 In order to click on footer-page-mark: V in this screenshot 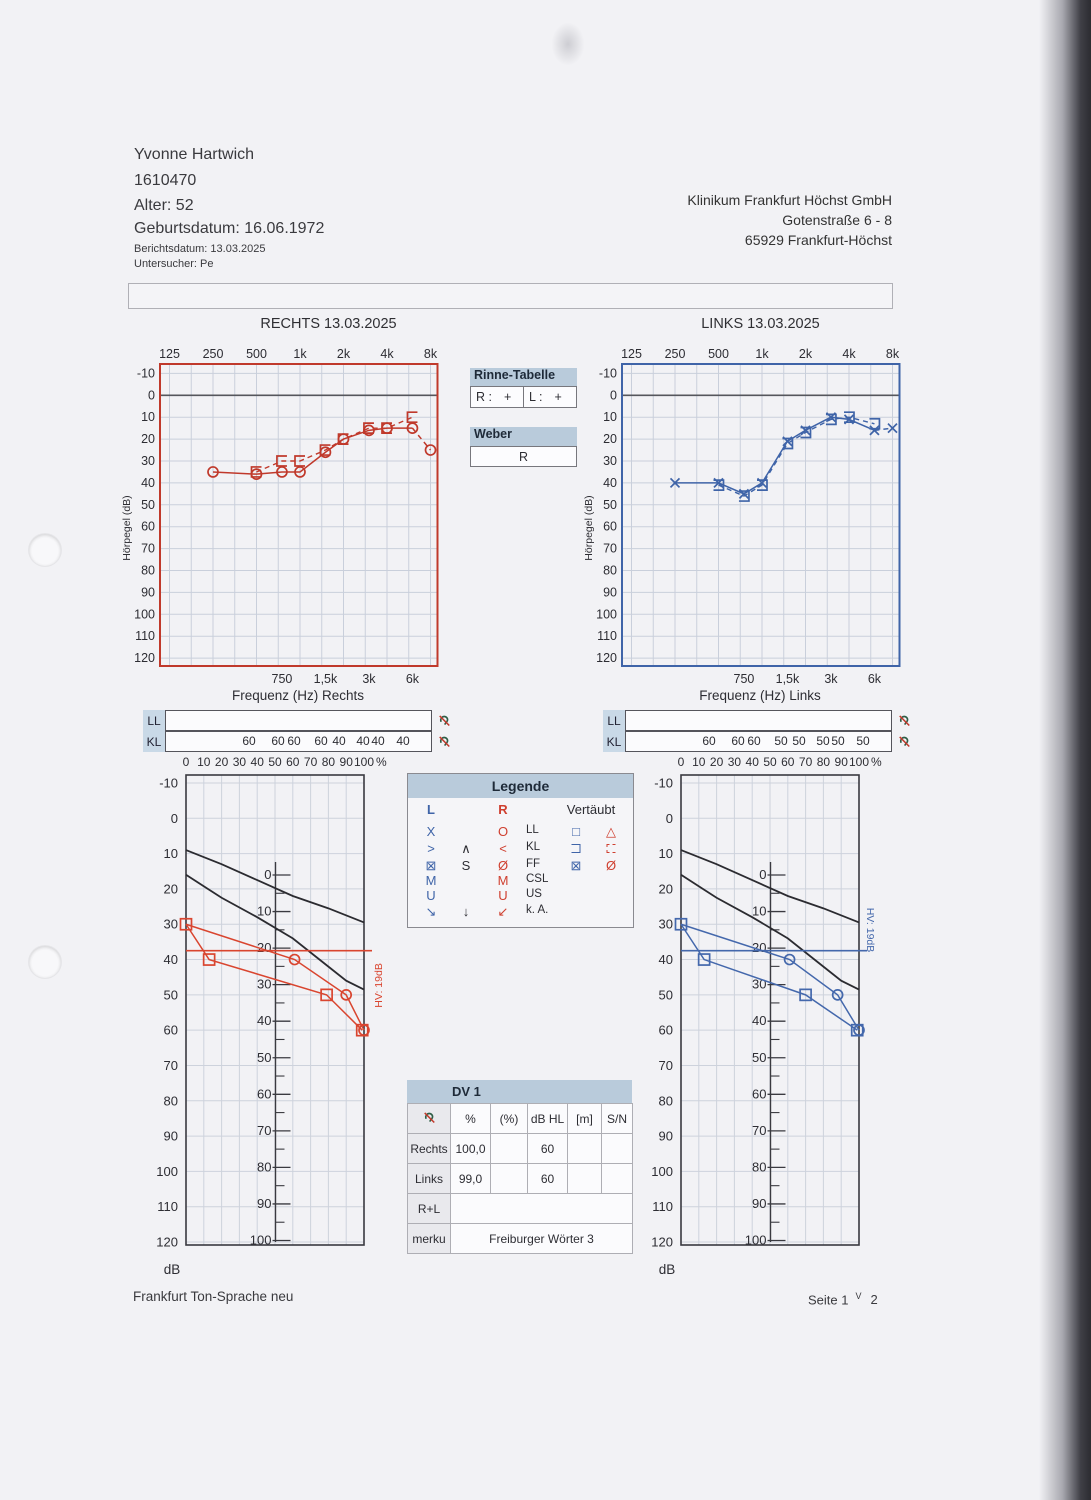, I will do `click(858, 1296)`.